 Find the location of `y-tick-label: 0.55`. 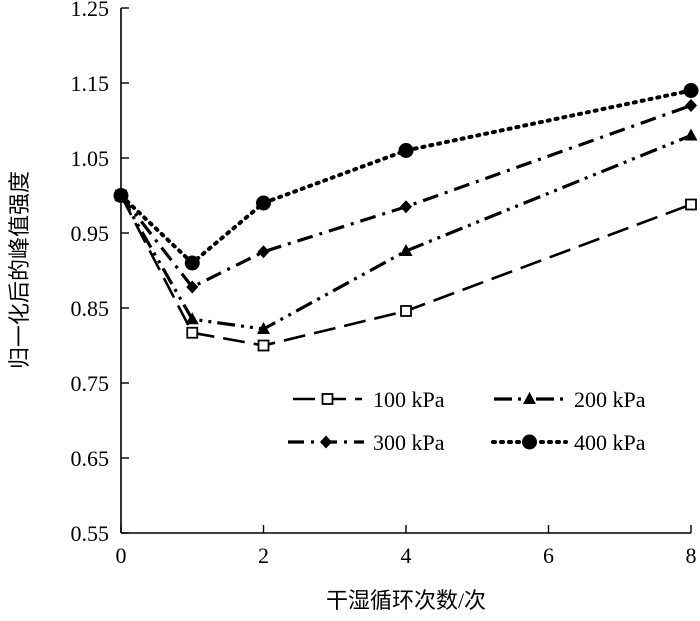

y-tick-label: 0.55 is located at coordinates (90, 533).